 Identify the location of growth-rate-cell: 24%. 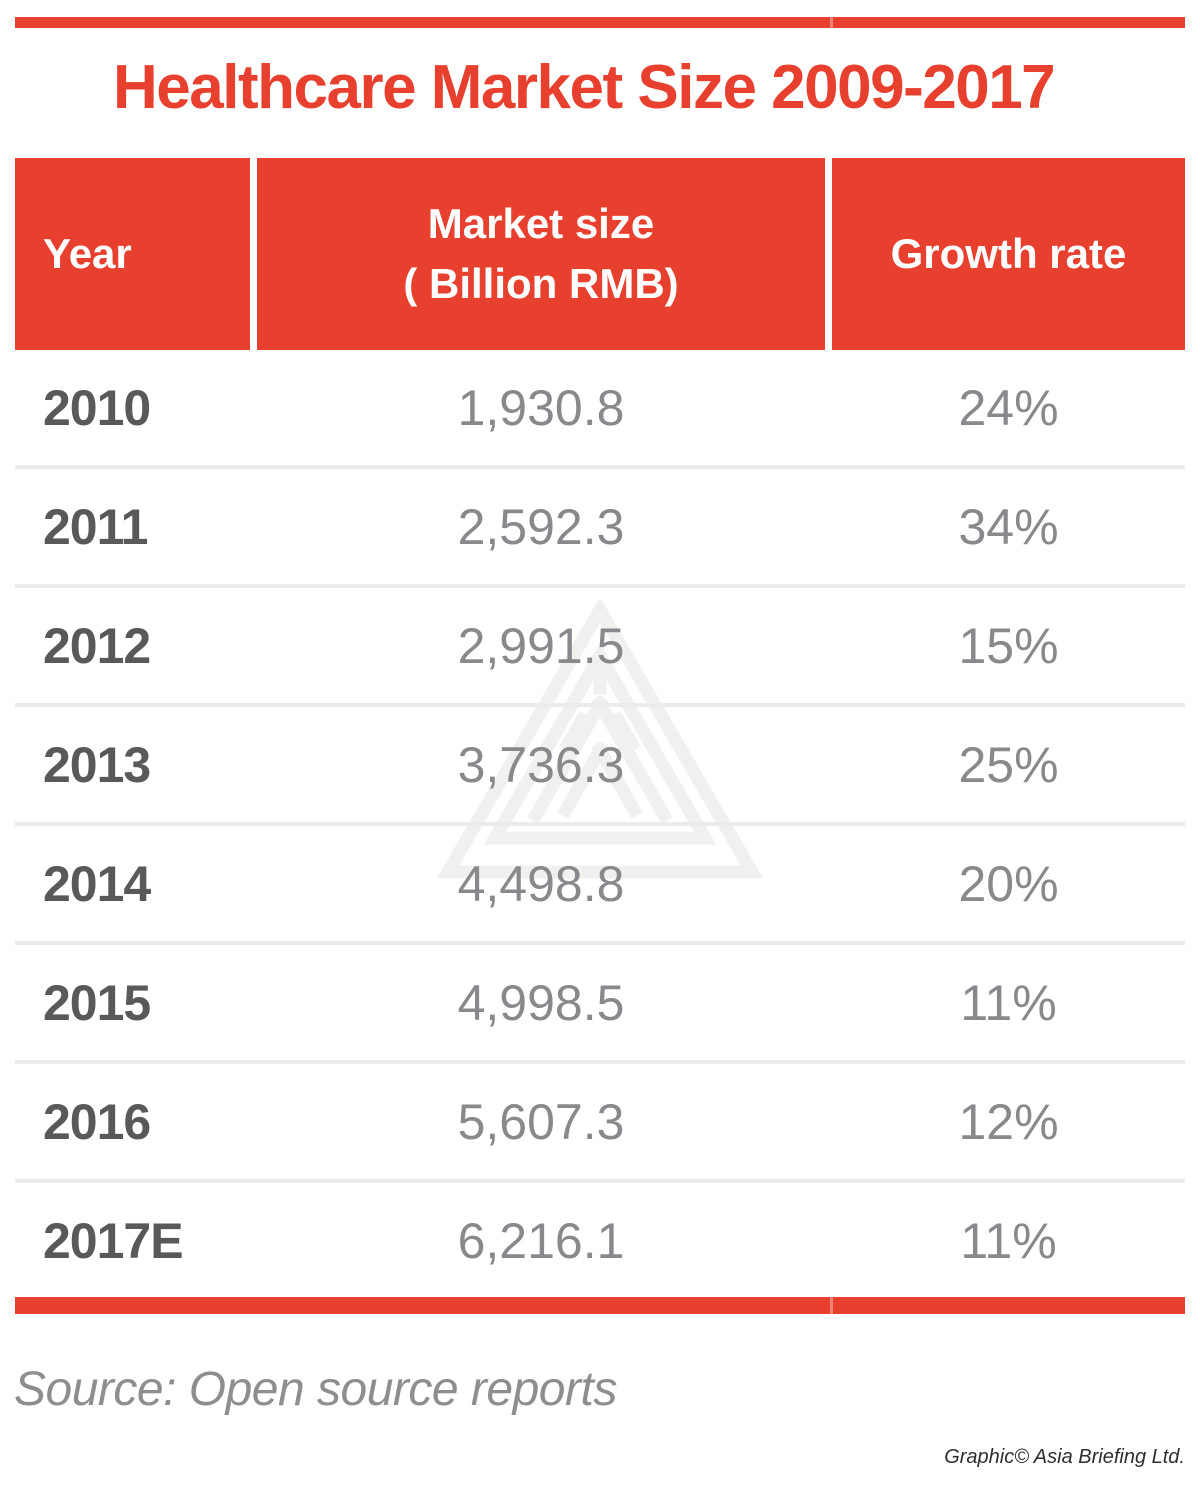
(1008, 407).